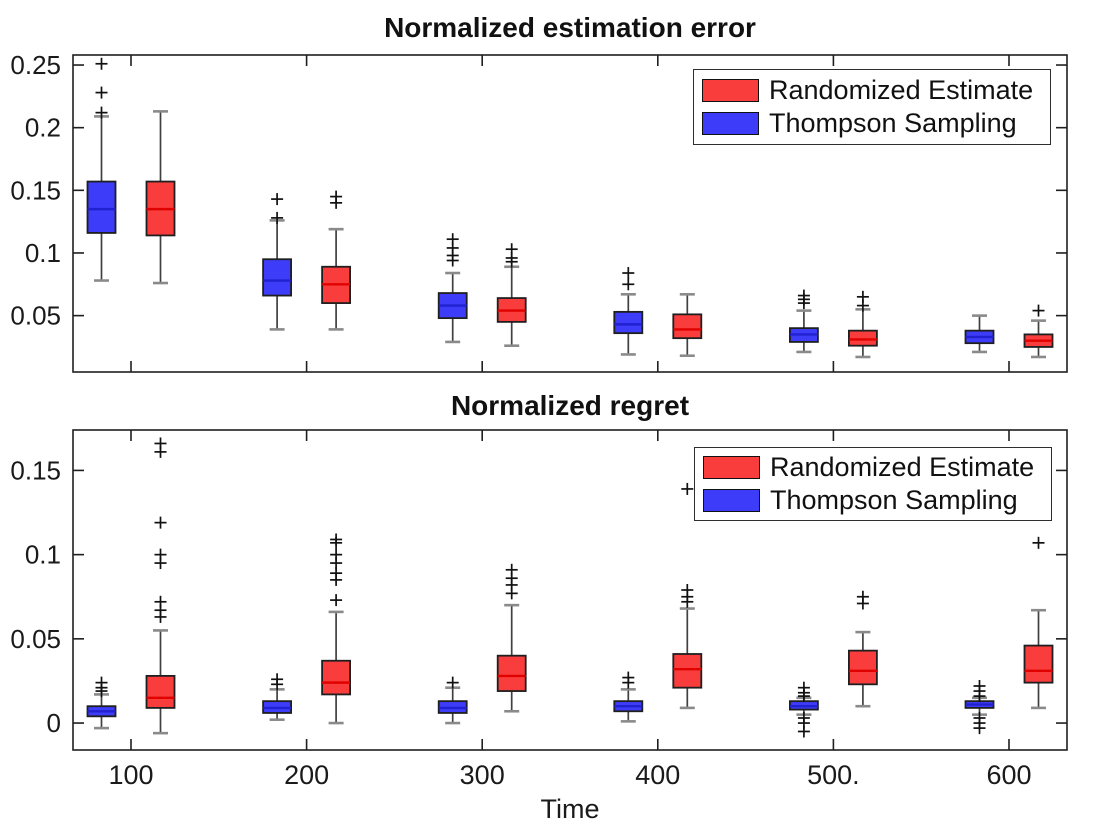 The width and height of the screenshot is (1120, 840). What do you see at coordinates (130, 775) in the screenshot?
I see `x-tick-label: 100` at bounding box center [130, 775].